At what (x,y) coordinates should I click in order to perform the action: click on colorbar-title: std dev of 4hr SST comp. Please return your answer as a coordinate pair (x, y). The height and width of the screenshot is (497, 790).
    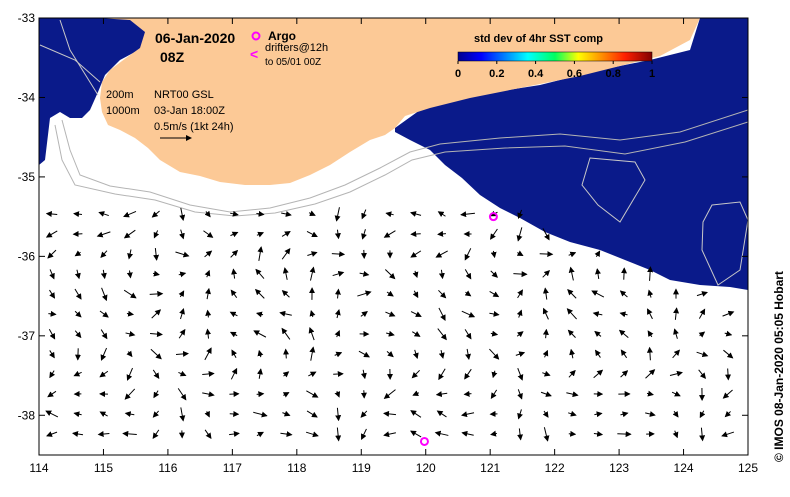
    Looking at the image, I should click on (538, 39).